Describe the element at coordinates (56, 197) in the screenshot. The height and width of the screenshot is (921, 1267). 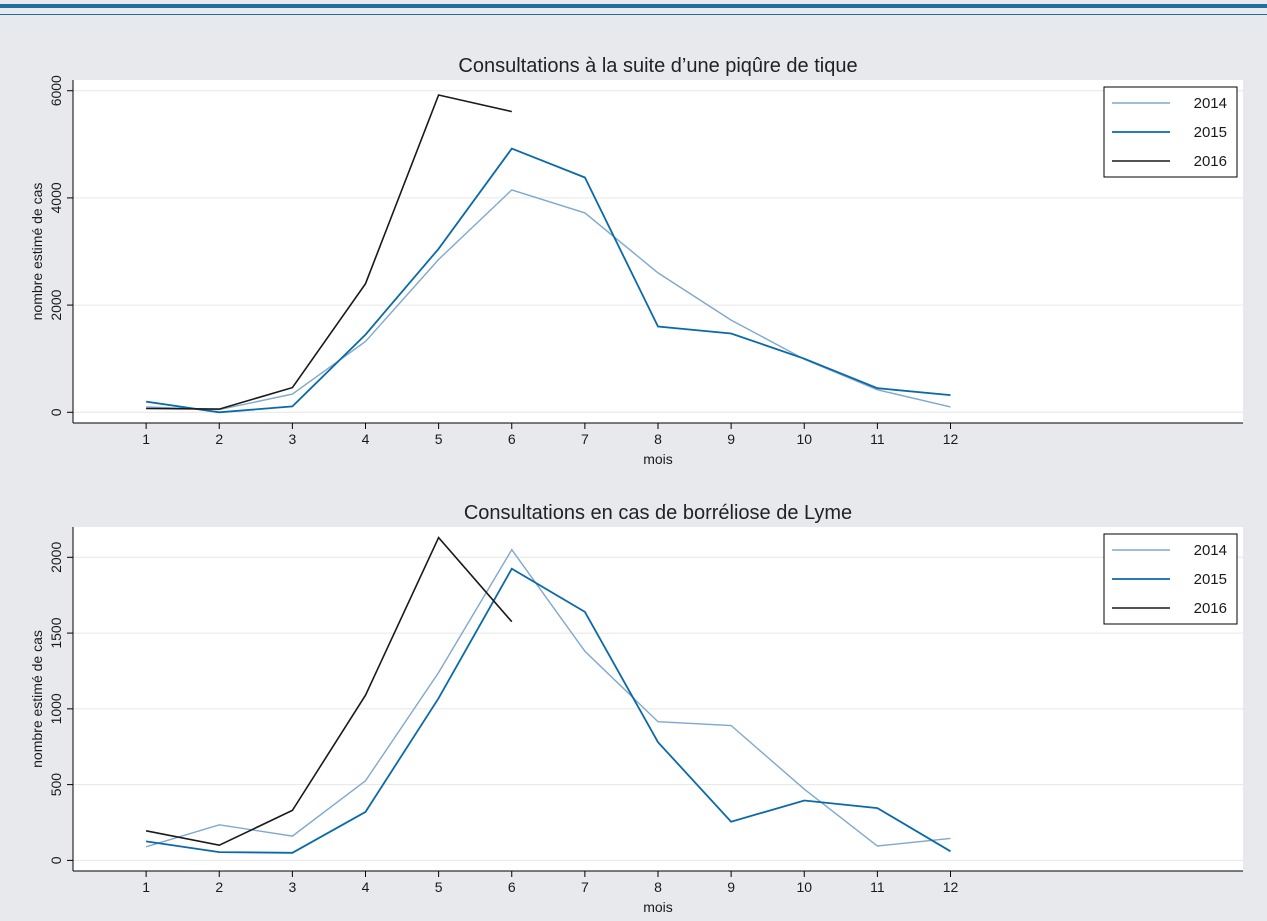
I see `y-tick-label: 4000` at that location.